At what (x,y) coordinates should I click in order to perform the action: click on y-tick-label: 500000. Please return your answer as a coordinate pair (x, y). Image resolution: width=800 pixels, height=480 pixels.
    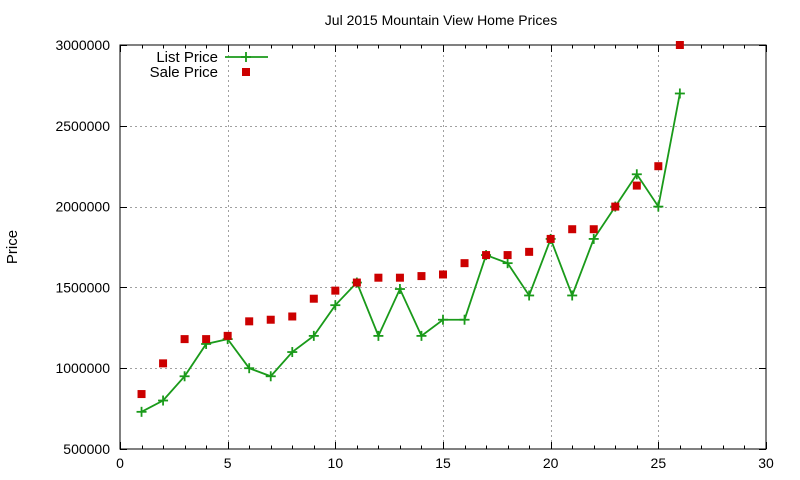
    Looking at the image, I should click on (86, 449).